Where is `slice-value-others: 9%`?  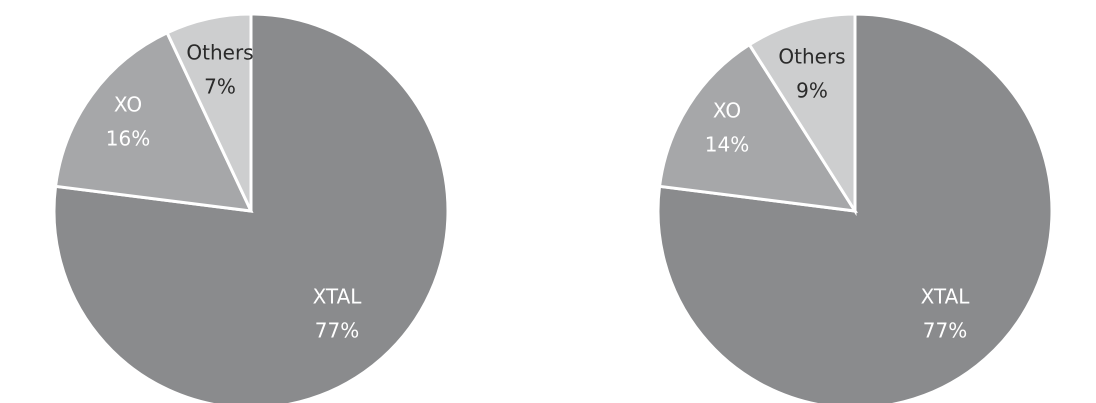 slice-value-others: 9% is located at coordinates (812, 91).